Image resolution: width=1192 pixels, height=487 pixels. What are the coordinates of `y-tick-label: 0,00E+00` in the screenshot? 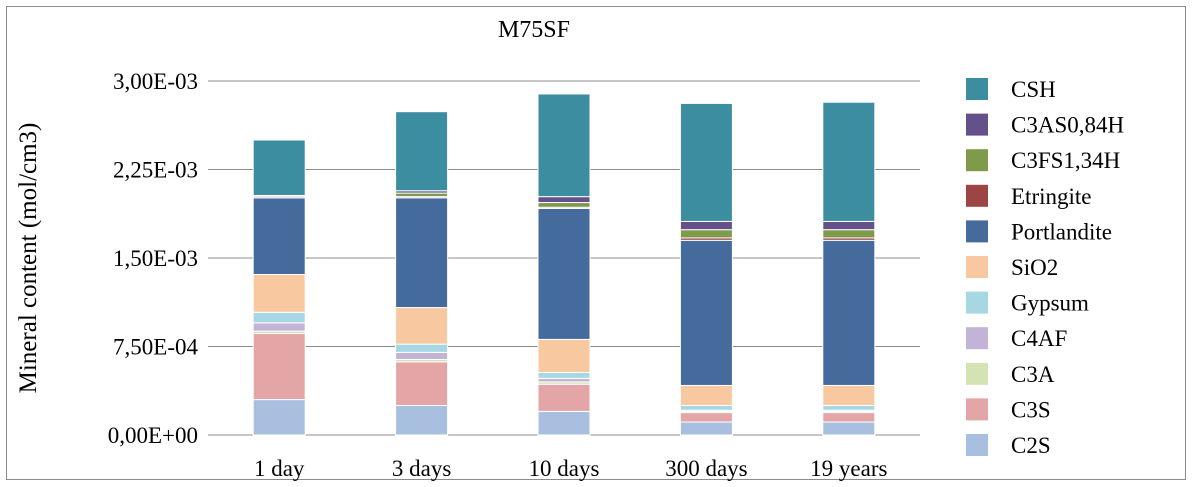 It's located at (153, 435).